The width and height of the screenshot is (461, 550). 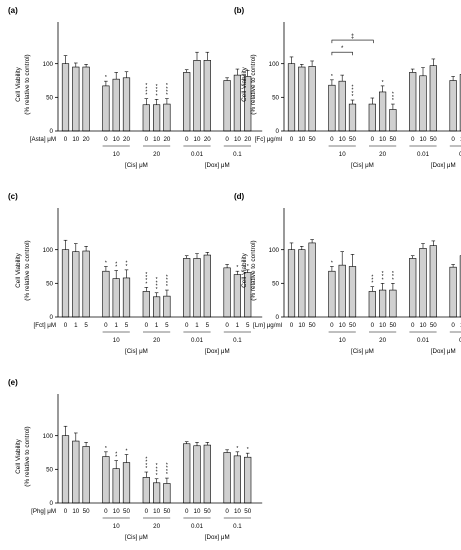 I want to click on panel-label: (b), so click(x=239, y=10).